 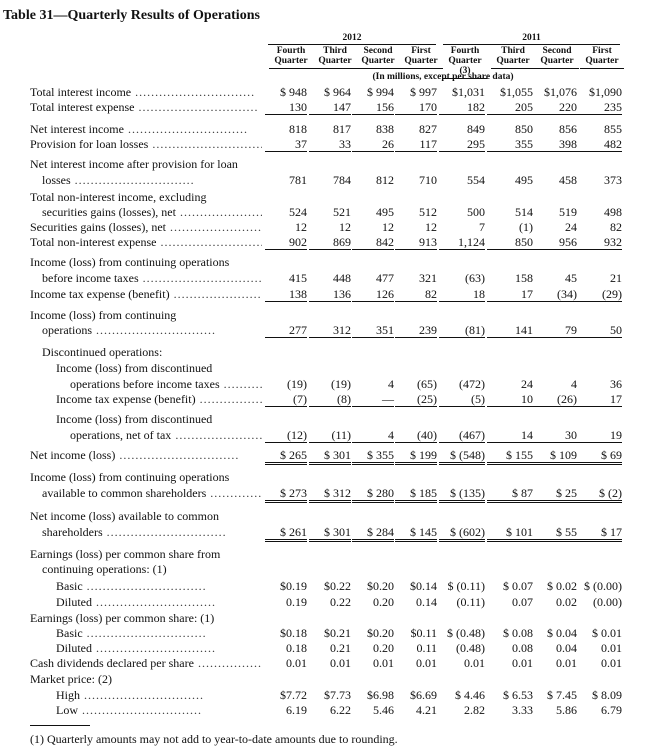 I want to click on table-cell: 14, so click(x=510, y=436).